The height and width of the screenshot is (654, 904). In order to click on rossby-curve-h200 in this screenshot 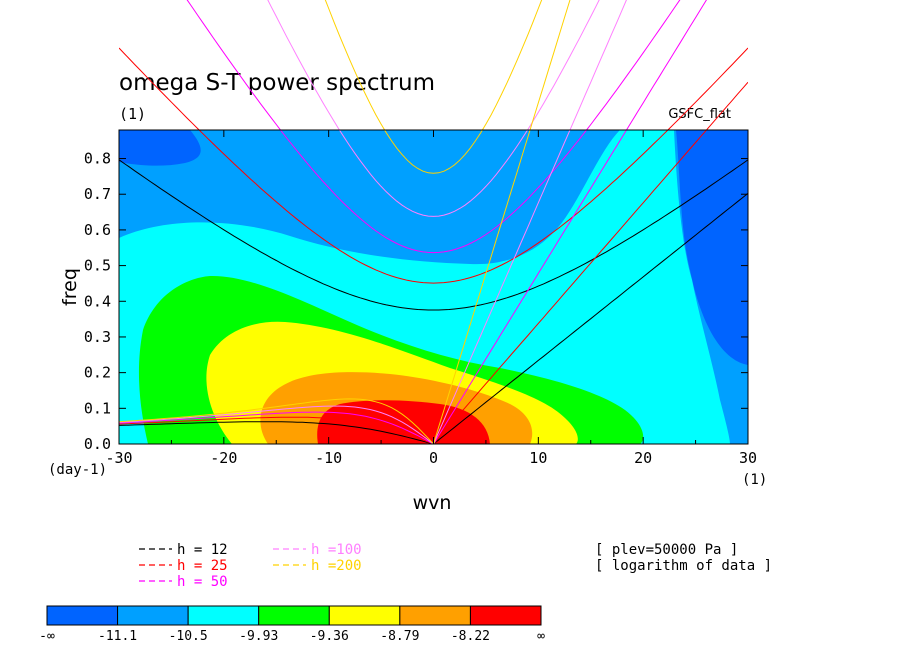, I will do `click(276, 421)`.